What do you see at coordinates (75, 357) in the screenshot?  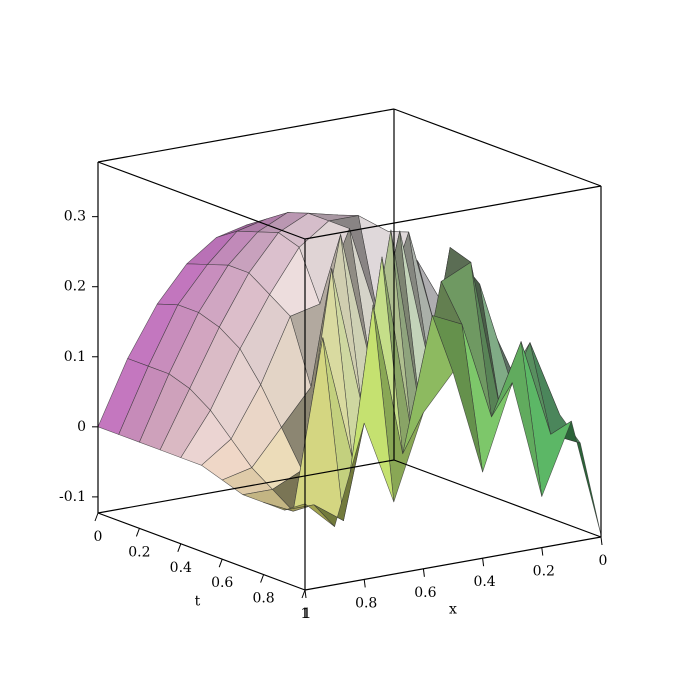 I see `z-tick-label: 0.1` at bounding box center [75, 357].